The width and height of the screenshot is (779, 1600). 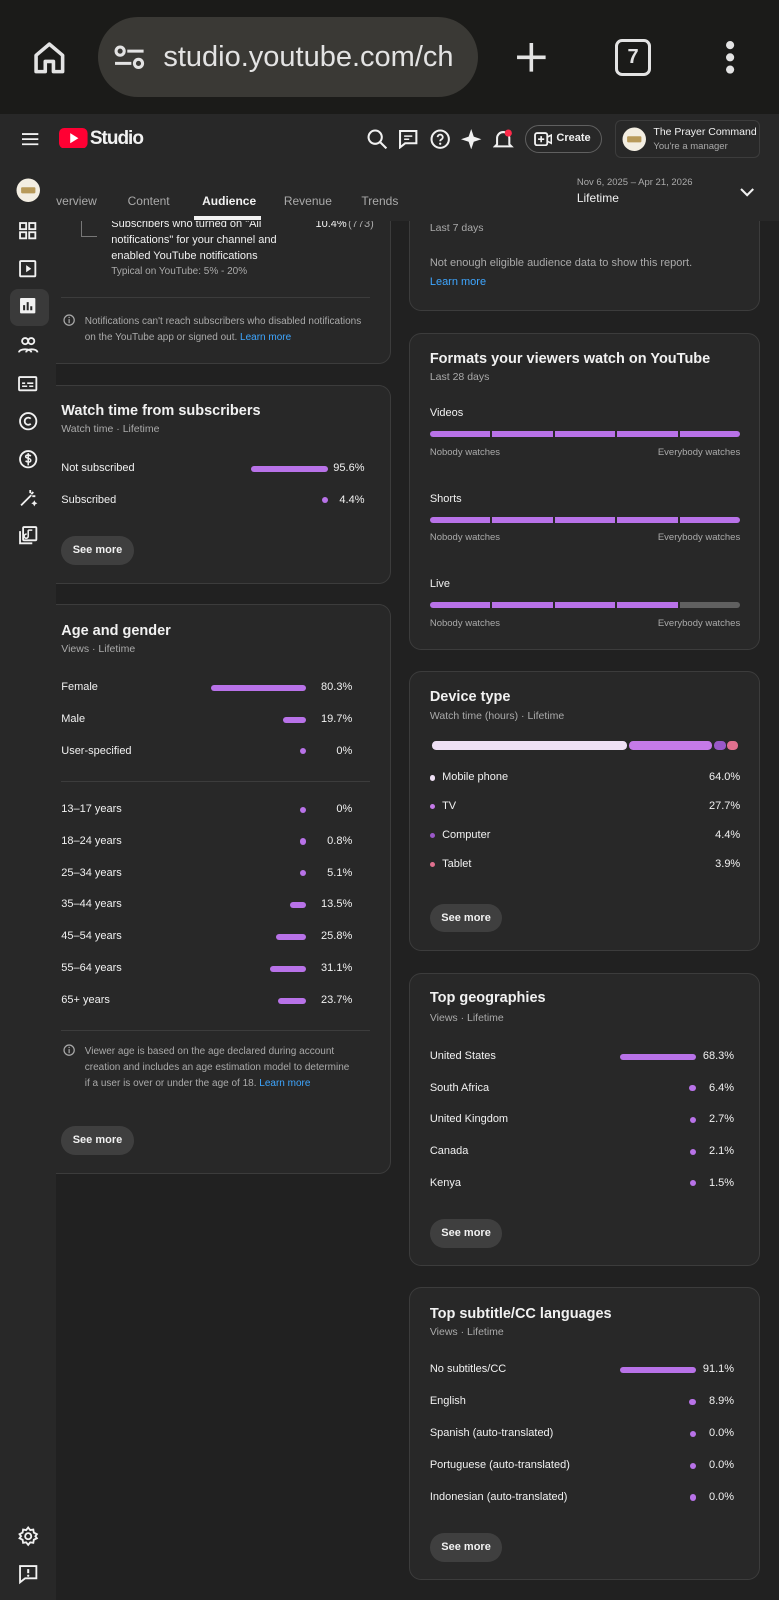 I want to click on url-bar, so click(x=288, y=57).